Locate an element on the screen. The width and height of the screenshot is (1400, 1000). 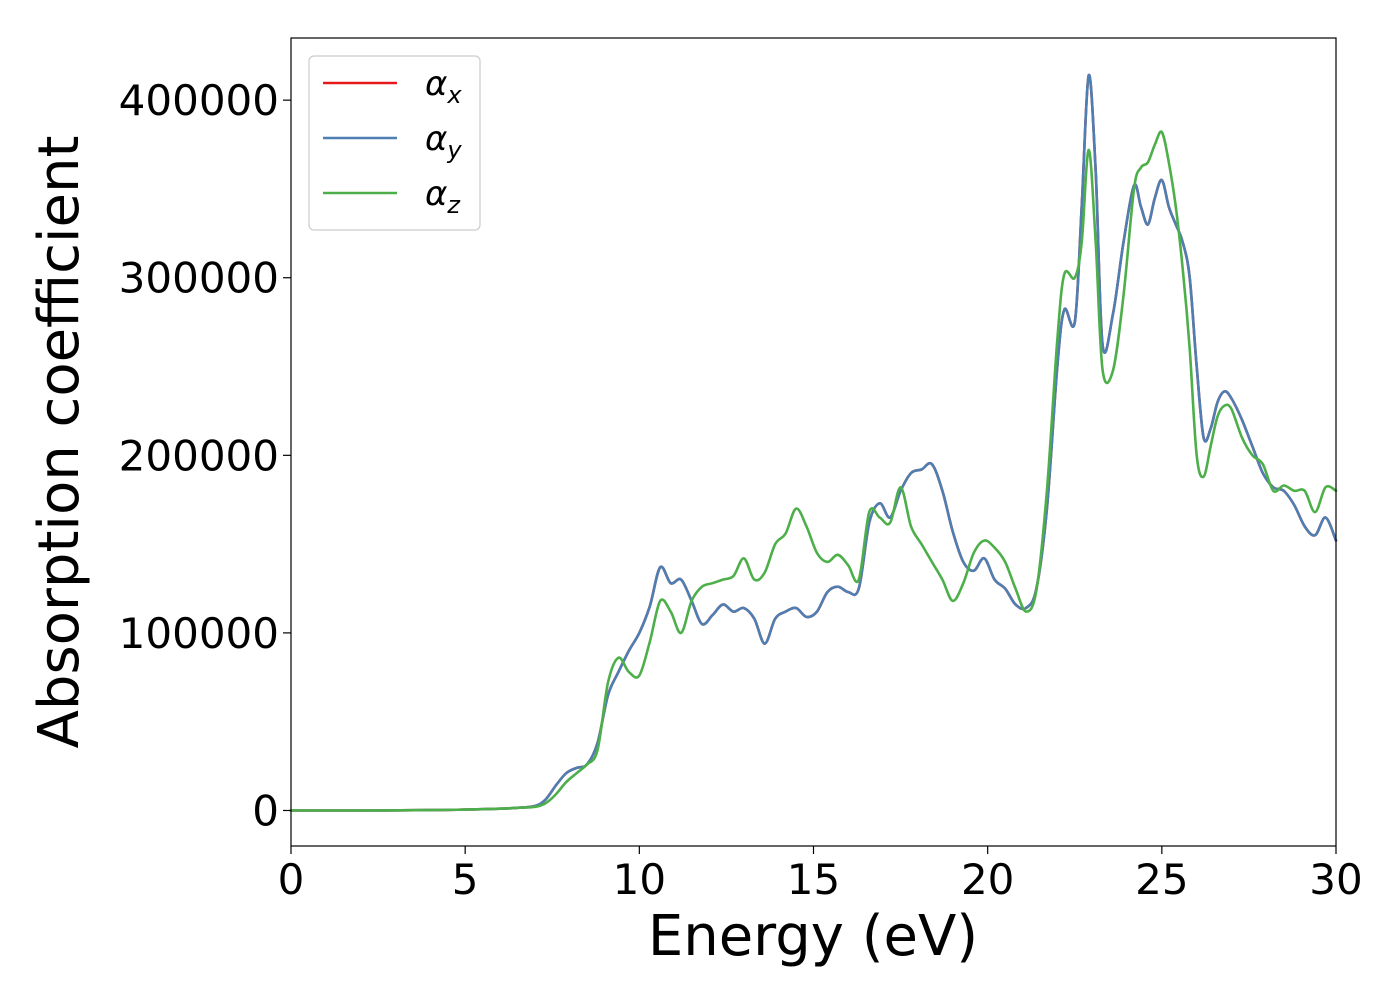
legend-label-z: αz is located at coordinates (443, 196).